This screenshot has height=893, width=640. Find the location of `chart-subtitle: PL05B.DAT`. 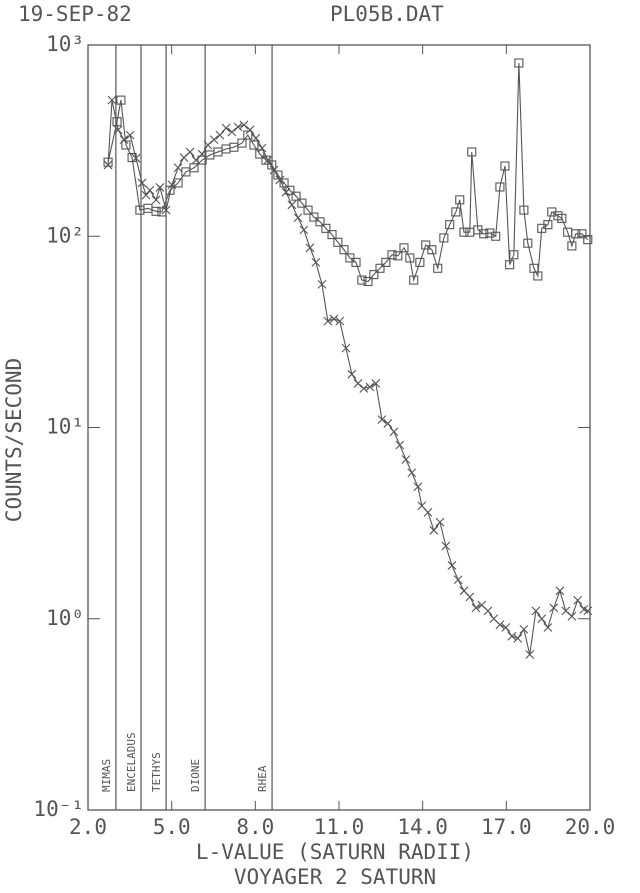

chart-subtitle: PL05B.DAT is located at coordinates (387, 14).